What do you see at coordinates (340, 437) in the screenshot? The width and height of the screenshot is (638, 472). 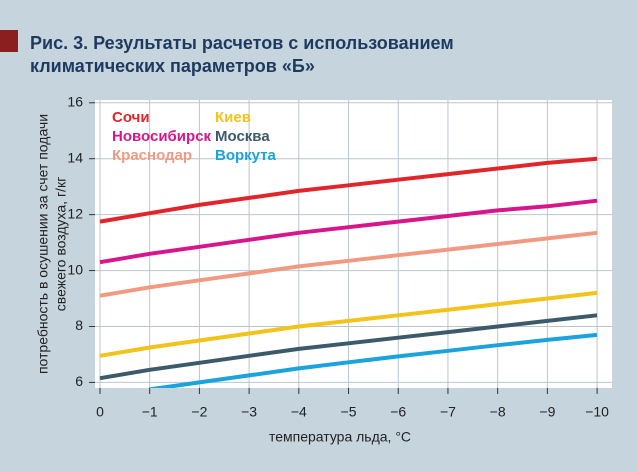 I see `x-axis-label: температура льда, °C` at bounding box center [340, 437].